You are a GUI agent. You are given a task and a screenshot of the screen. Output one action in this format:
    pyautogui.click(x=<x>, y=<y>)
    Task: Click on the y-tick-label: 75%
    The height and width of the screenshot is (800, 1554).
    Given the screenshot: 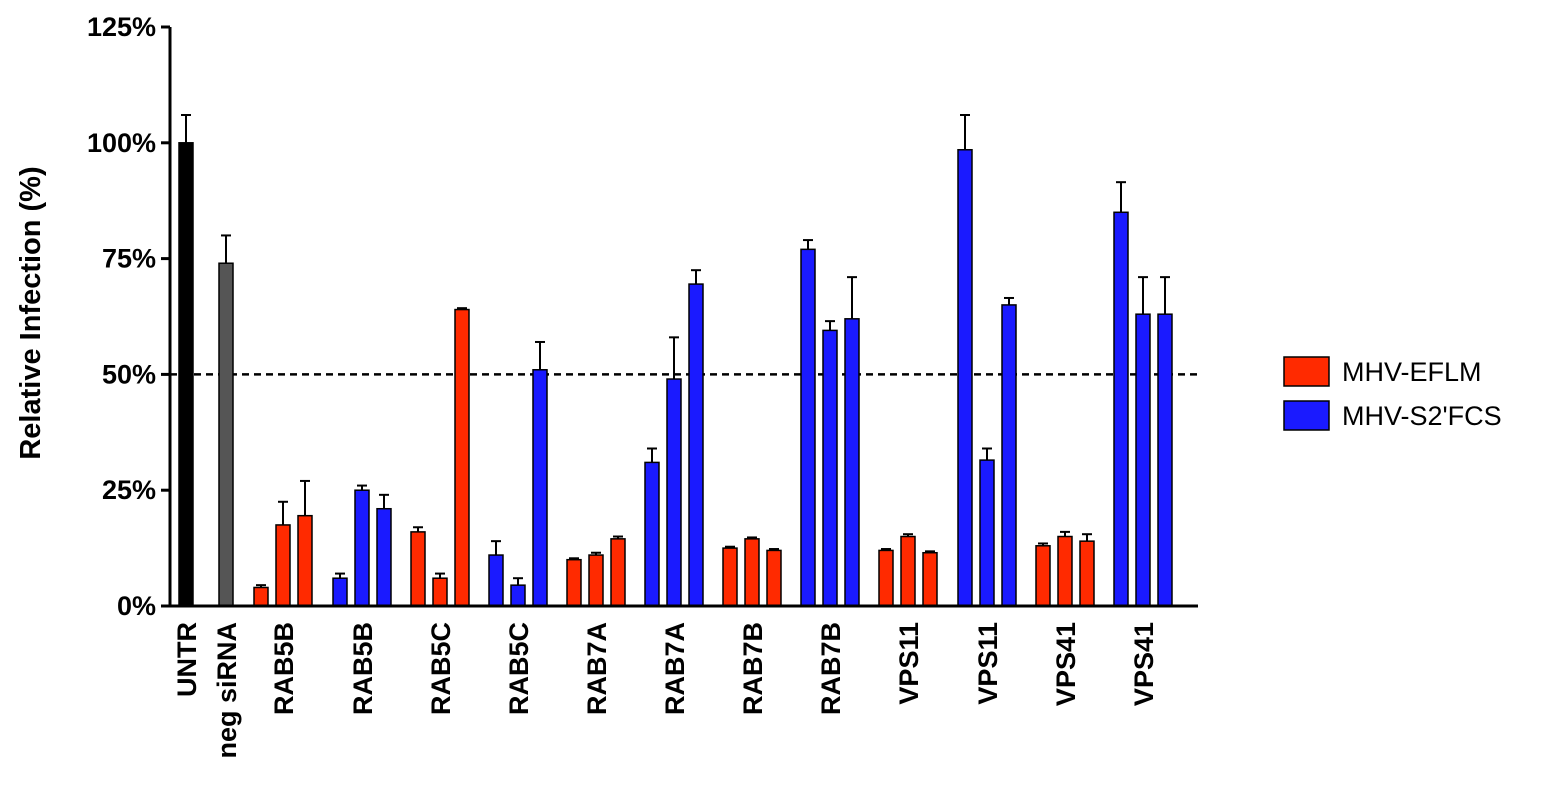 What is the action you would take?
    pyautogui.click(x=129, y=259)
    